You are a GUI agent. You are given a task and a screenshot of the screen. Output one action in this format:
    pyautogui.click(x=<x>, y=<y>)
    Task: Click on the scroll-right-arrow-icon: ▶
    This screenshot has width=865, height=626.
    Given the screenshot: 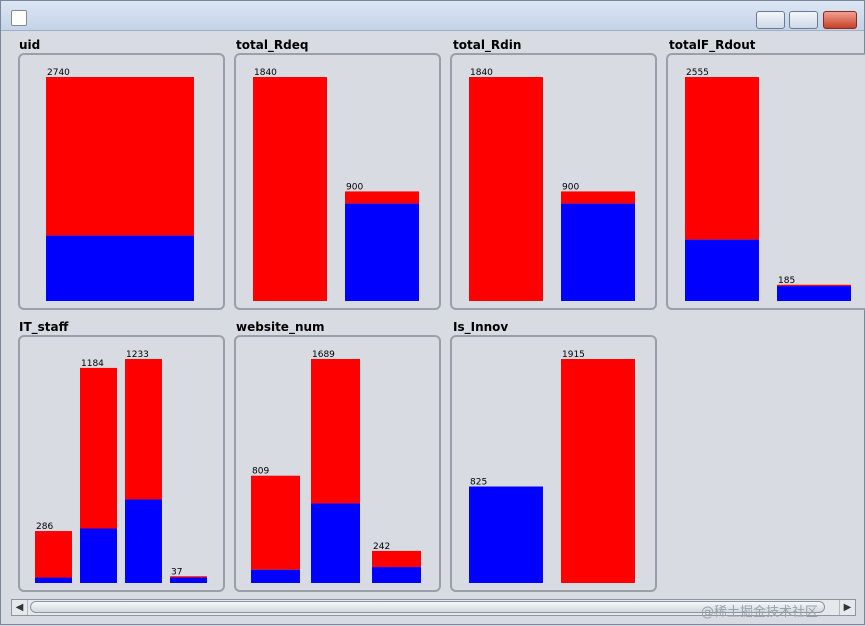 What is the action you would take?
    pyautogui.click(x=847, y=607)
    